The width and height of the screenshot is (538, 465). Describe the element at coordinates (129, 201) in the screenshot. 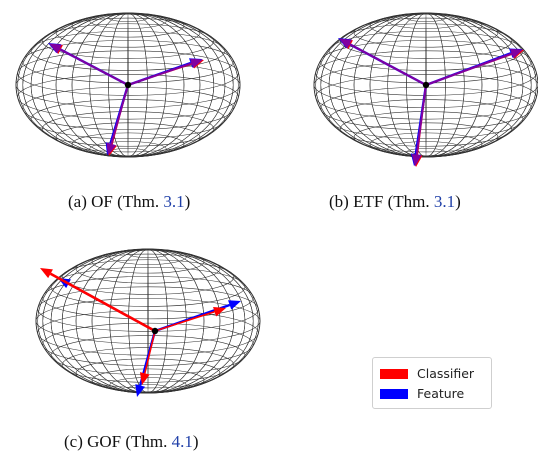

I see `caption-of: (a) OF (Thm. 3.1)` at that location.